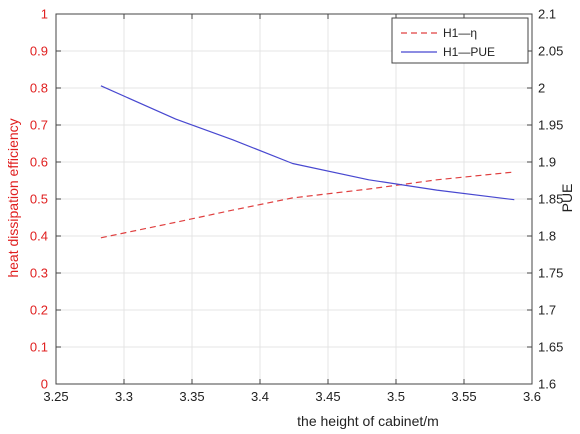 The image size is (580, 434). What do you see at coordinates (191, 396) in the screenshot?
I see `x-tick-label: 3.35` at bounding box center [191, 396].